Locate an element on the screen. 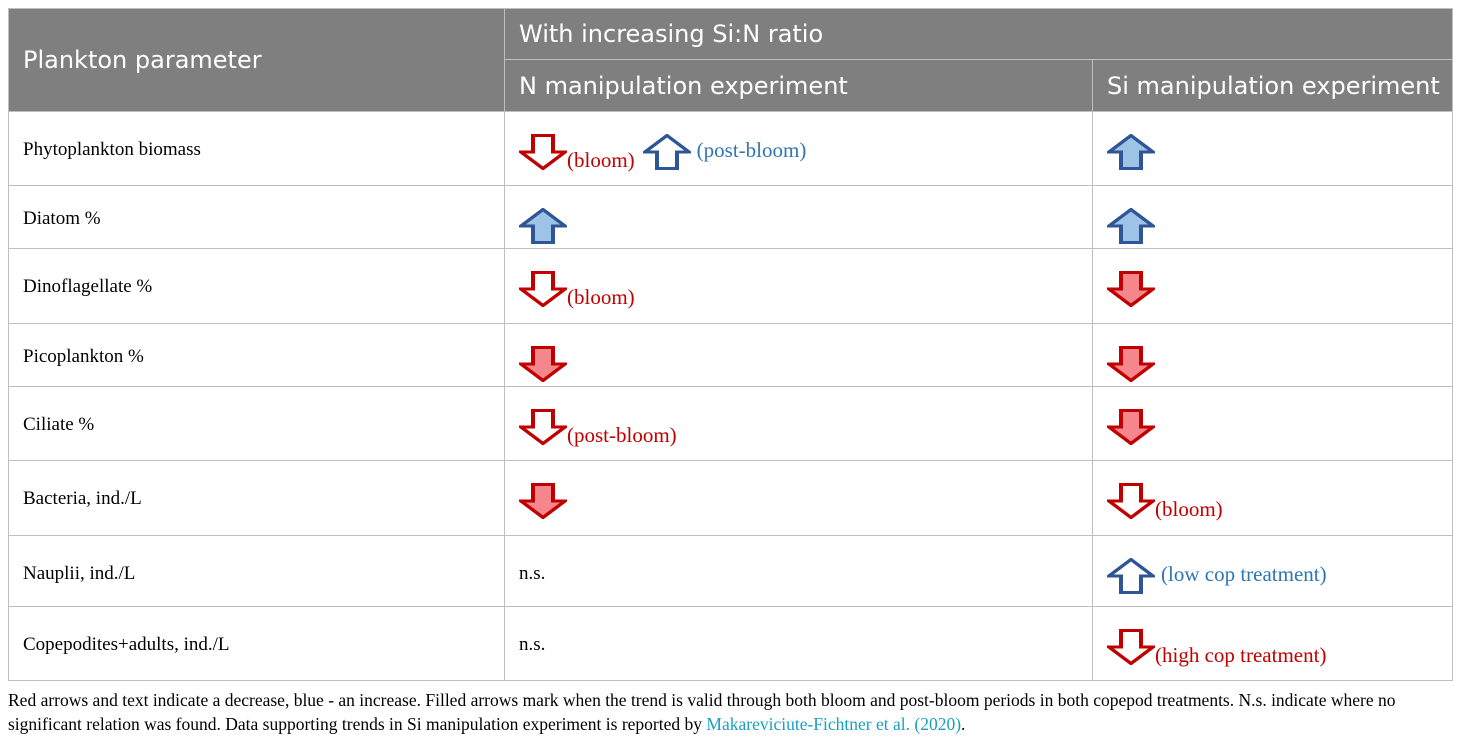  table-row: Ciliate % (post-bloom) is located at coordinates (731, 423).